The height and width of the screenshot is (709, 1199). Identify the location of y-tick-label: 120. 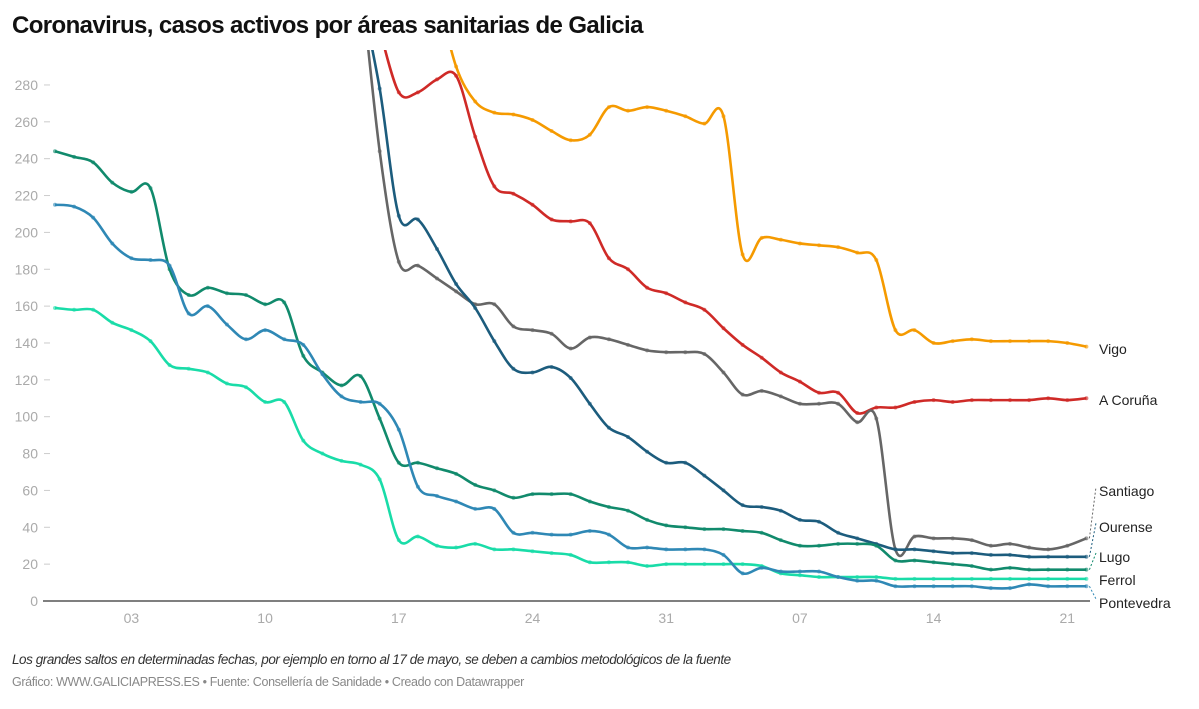
(27, 380).